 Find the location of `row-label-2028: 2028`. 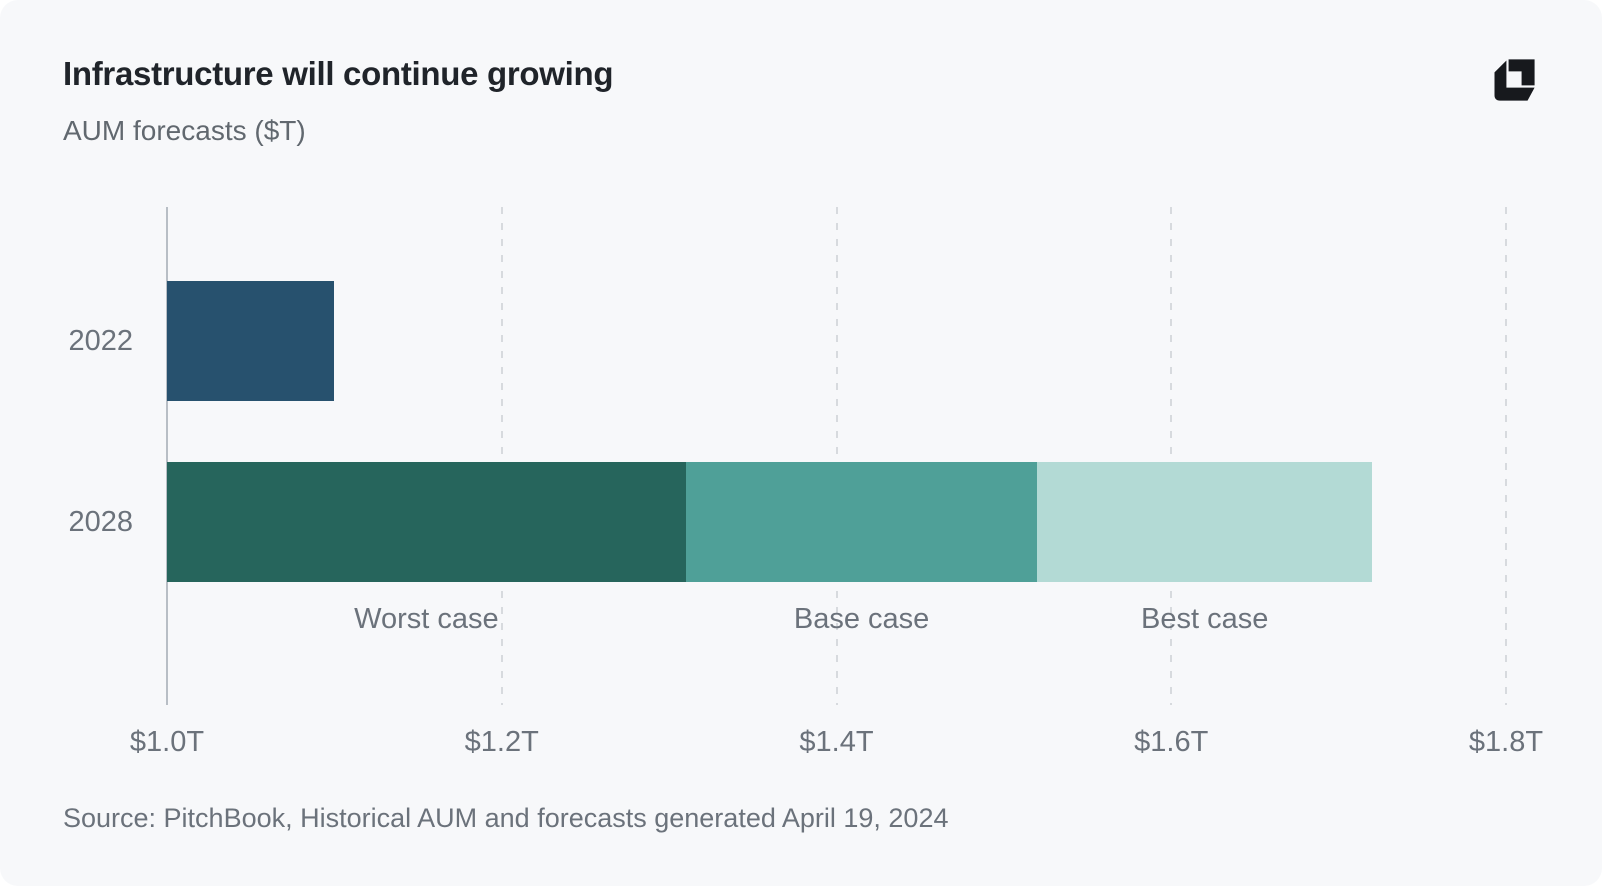

row-label-2028: 2028 is located at coordinates (100, 522).